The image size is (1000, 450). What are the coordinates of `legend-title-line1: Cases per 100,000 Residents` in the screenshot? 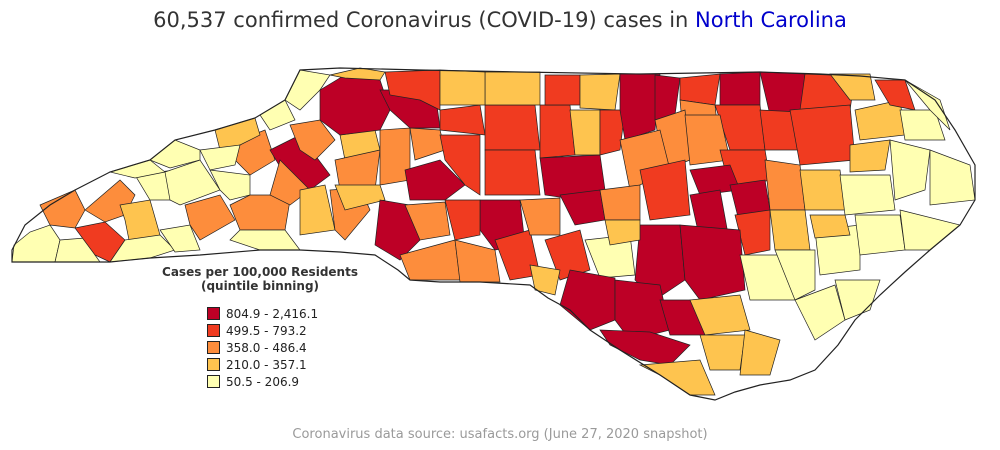 It's located at (260, 272).